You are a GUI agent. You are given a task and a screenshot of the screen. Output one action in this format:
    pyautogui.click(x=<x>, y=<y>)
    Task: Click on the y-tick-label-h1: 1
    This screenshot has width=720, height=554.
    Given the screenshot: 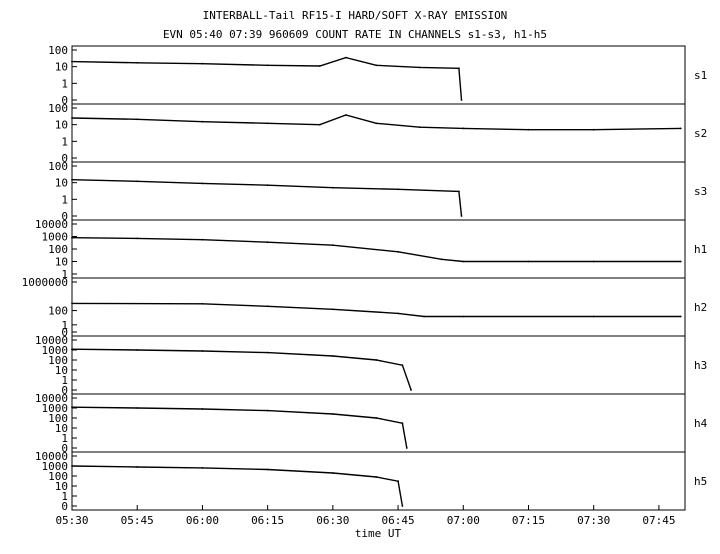 What is the action you would take?
    pyautogui.click(x=64, y=274)
    